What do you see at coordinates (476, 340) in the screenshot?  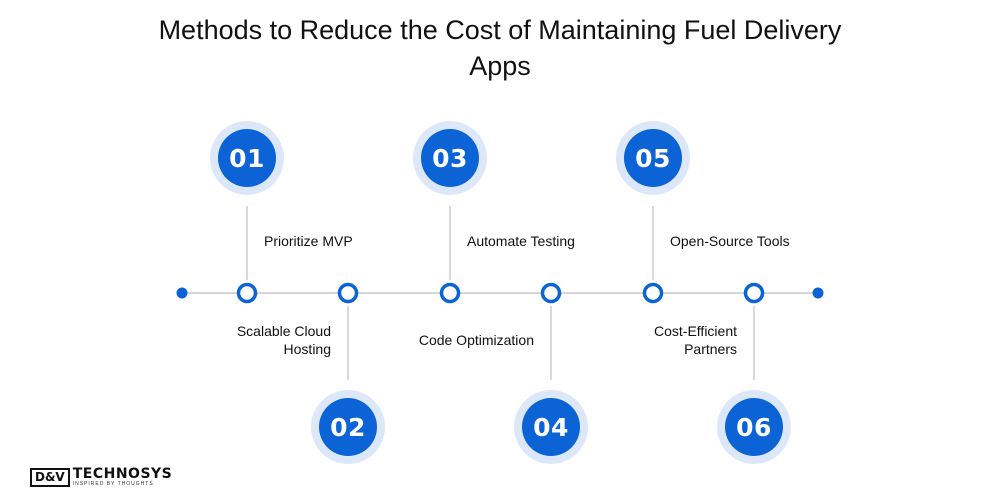 I see `step-label-04: Code Optimization` at bounding box center [476, 340].